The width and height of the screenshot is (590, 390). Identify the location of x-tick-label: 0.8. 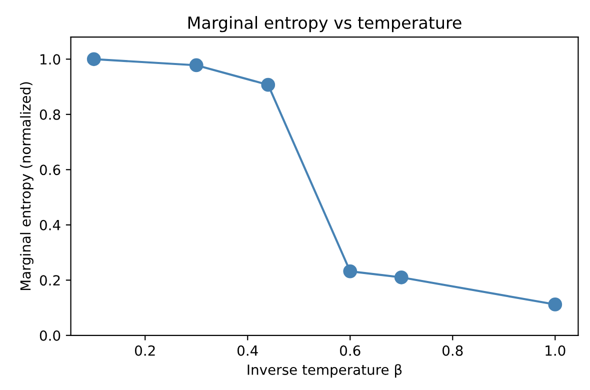
(452, 350).